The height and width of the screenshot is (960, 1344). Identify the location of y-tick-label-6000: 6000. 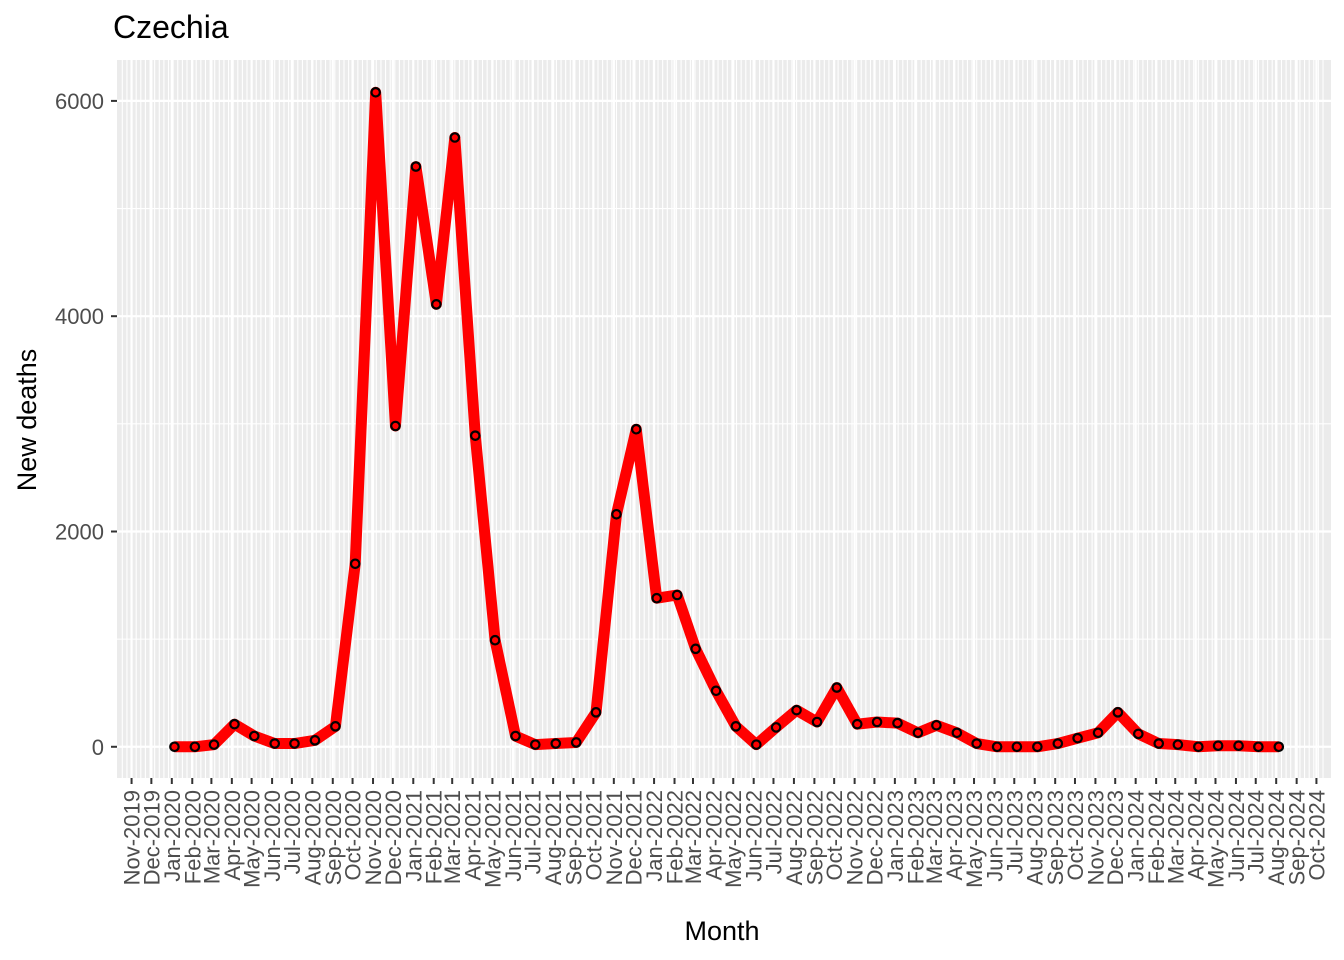
(79, 101).